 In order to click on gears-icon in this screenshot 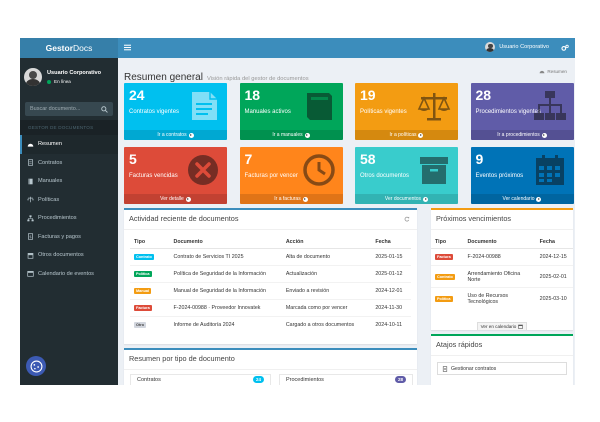, I will do `click(565, 48)`.